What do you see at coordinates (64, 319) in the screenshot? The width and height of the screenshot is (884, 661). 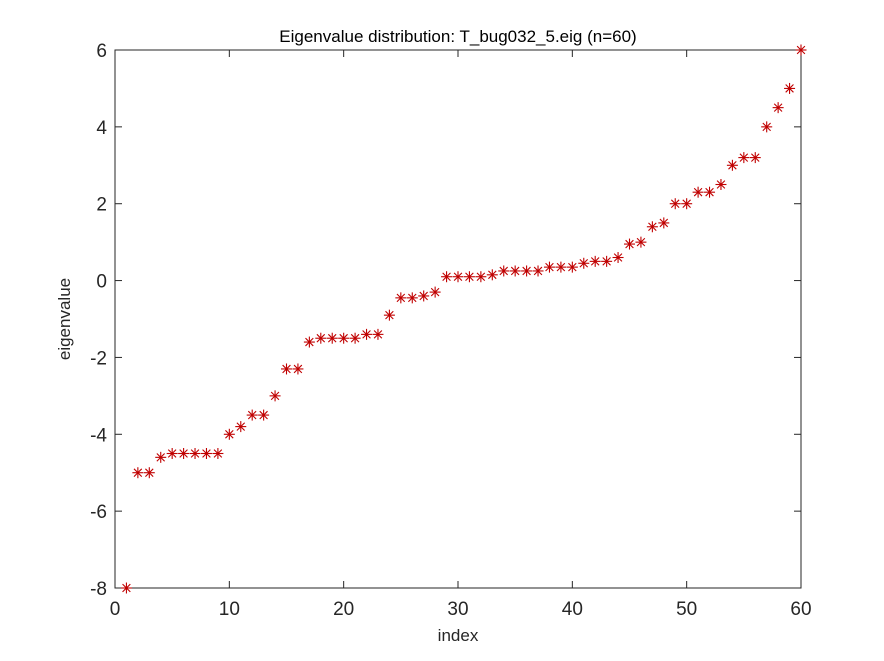 I see `y-axis-label: eigenvalue` at bounding box center [64, 319].